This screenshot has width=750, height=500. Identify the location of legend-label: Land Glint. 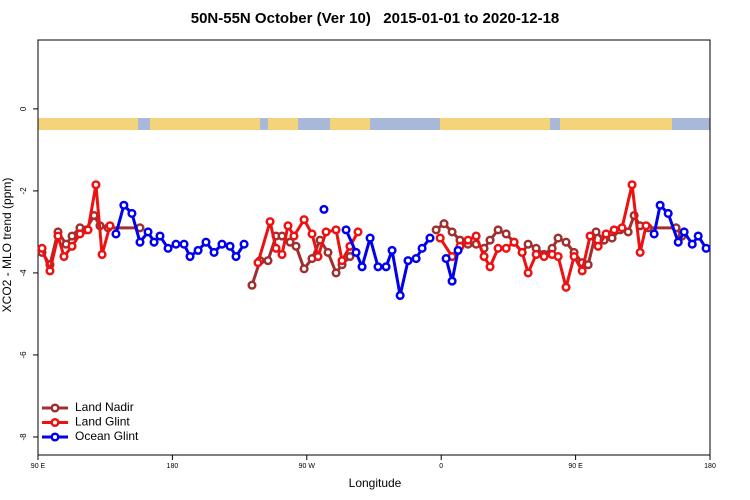
(102, 422).